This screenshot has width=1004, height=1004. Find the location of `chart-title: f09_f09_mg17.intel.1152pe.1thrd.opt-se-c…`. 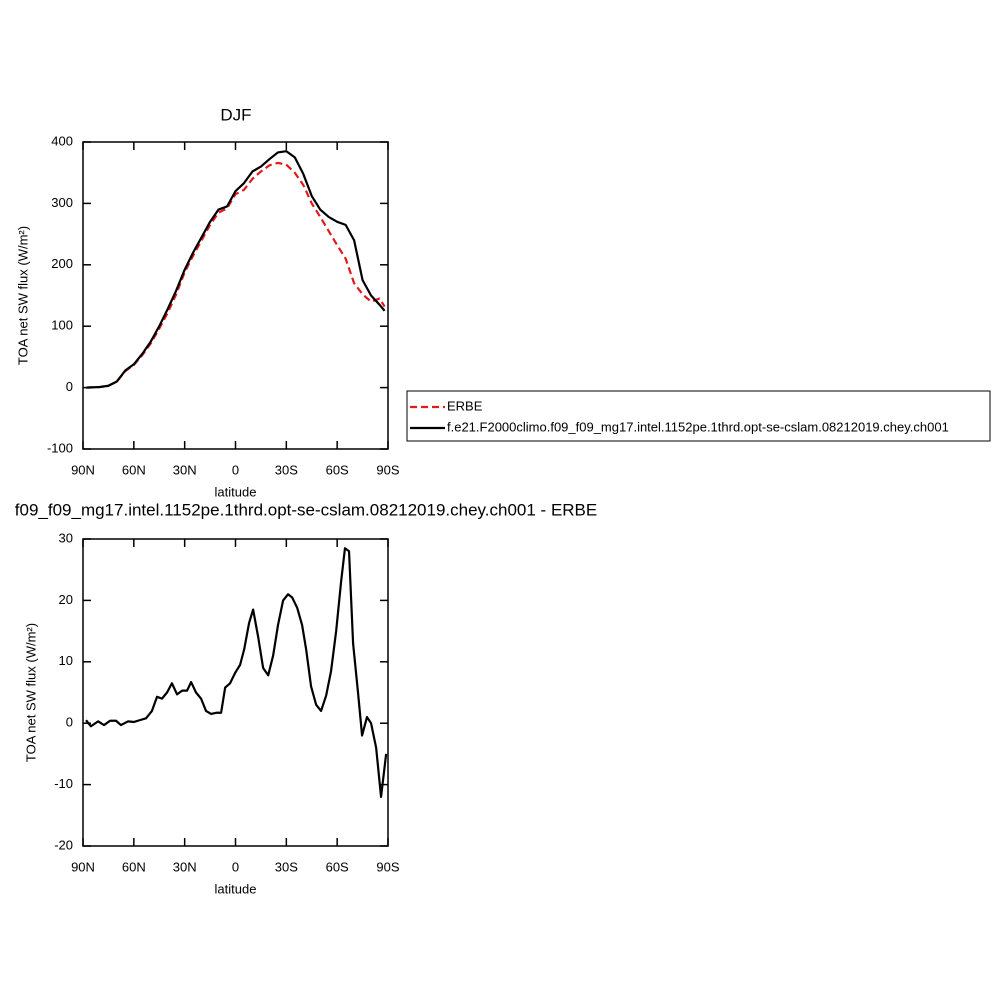

chart-title: f09_f09_mg17.intel.1152pe.1thrd.opt-se-c… is located at coordinates (306, 509).